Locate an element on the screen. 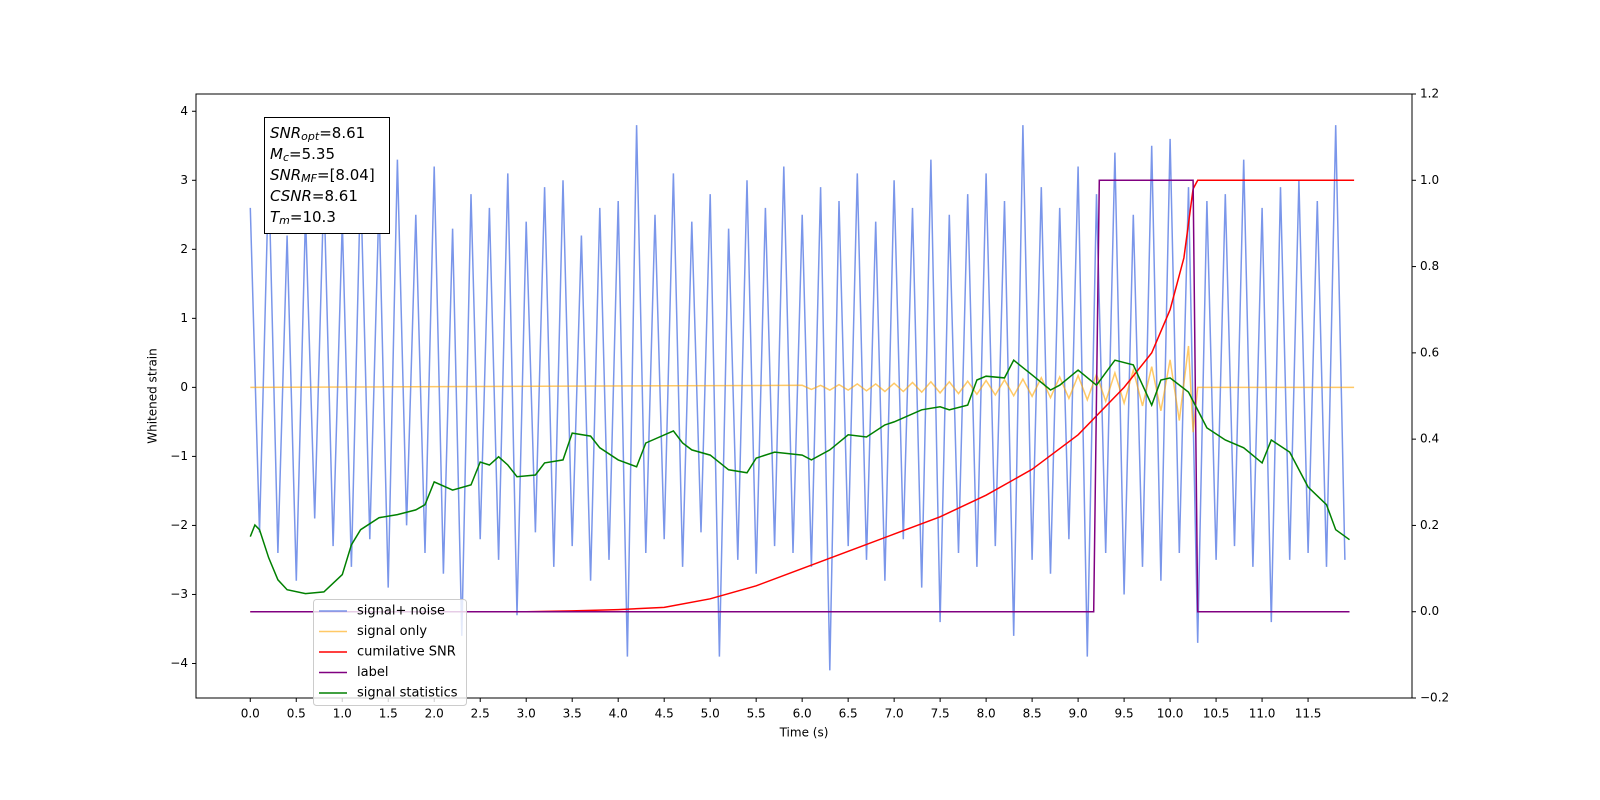 Image resolution: width=1600 pixels, height=800 pixels. y2-tick-label: 0.4 is located at coordinates (1429, 439).